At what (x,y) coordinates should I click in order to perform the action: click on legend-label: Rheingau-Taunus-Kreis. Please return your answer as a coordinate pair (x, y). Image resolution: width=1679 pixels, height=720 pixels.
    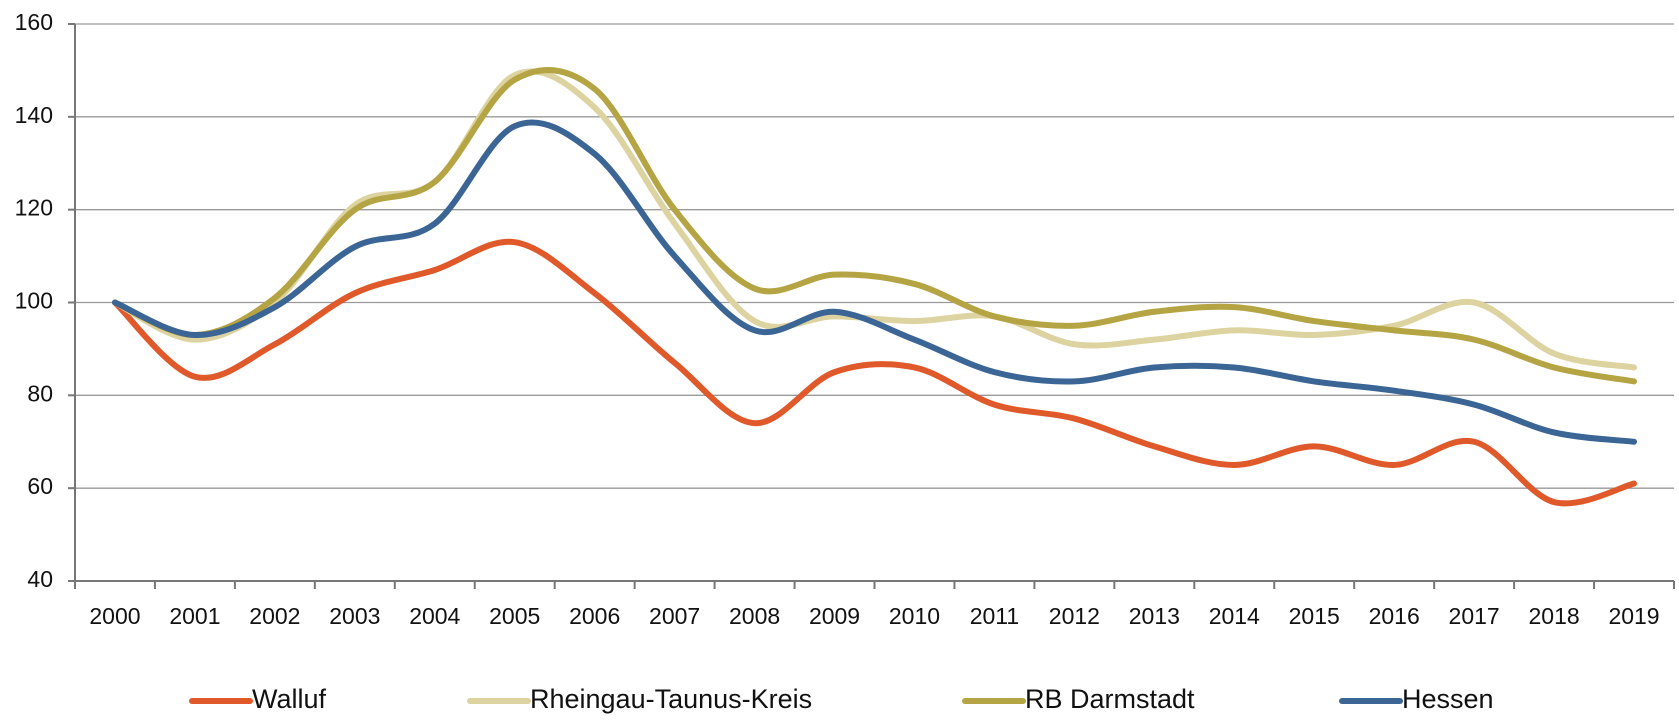
    Looking at the image, I should click on (671, 699).